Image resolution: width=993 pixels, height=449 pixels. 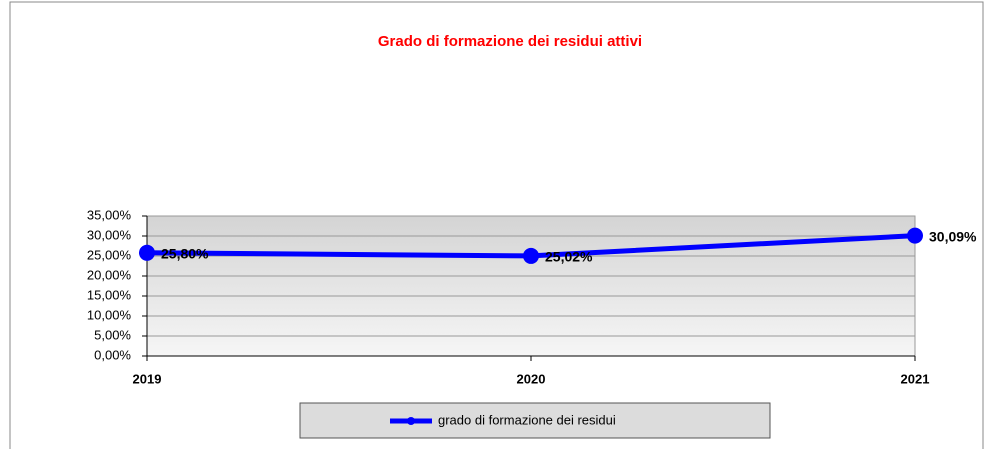 I want to click on y-tick-label: 30,00%, so click(x=109, y=234).